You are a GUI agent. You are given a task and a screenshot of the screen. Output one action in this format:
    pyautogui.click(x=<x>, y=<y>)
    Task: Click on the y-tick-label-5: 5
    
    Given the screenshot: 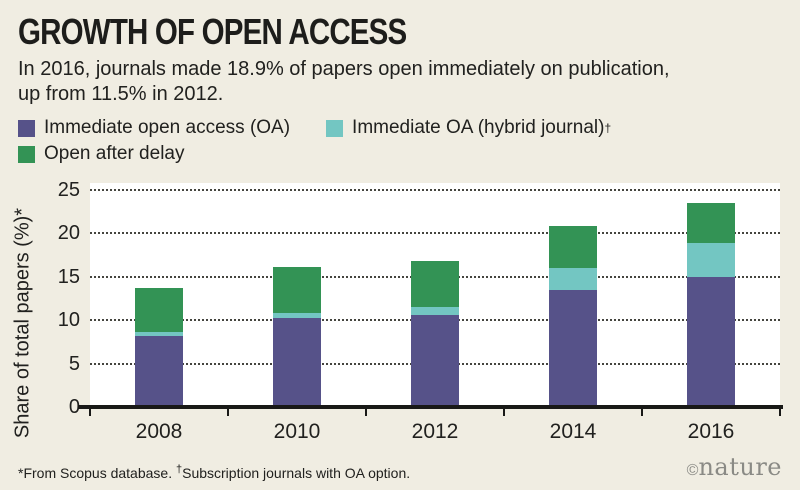 What is the action you would take?
    pyautogui.click(x=74, y=363)
    